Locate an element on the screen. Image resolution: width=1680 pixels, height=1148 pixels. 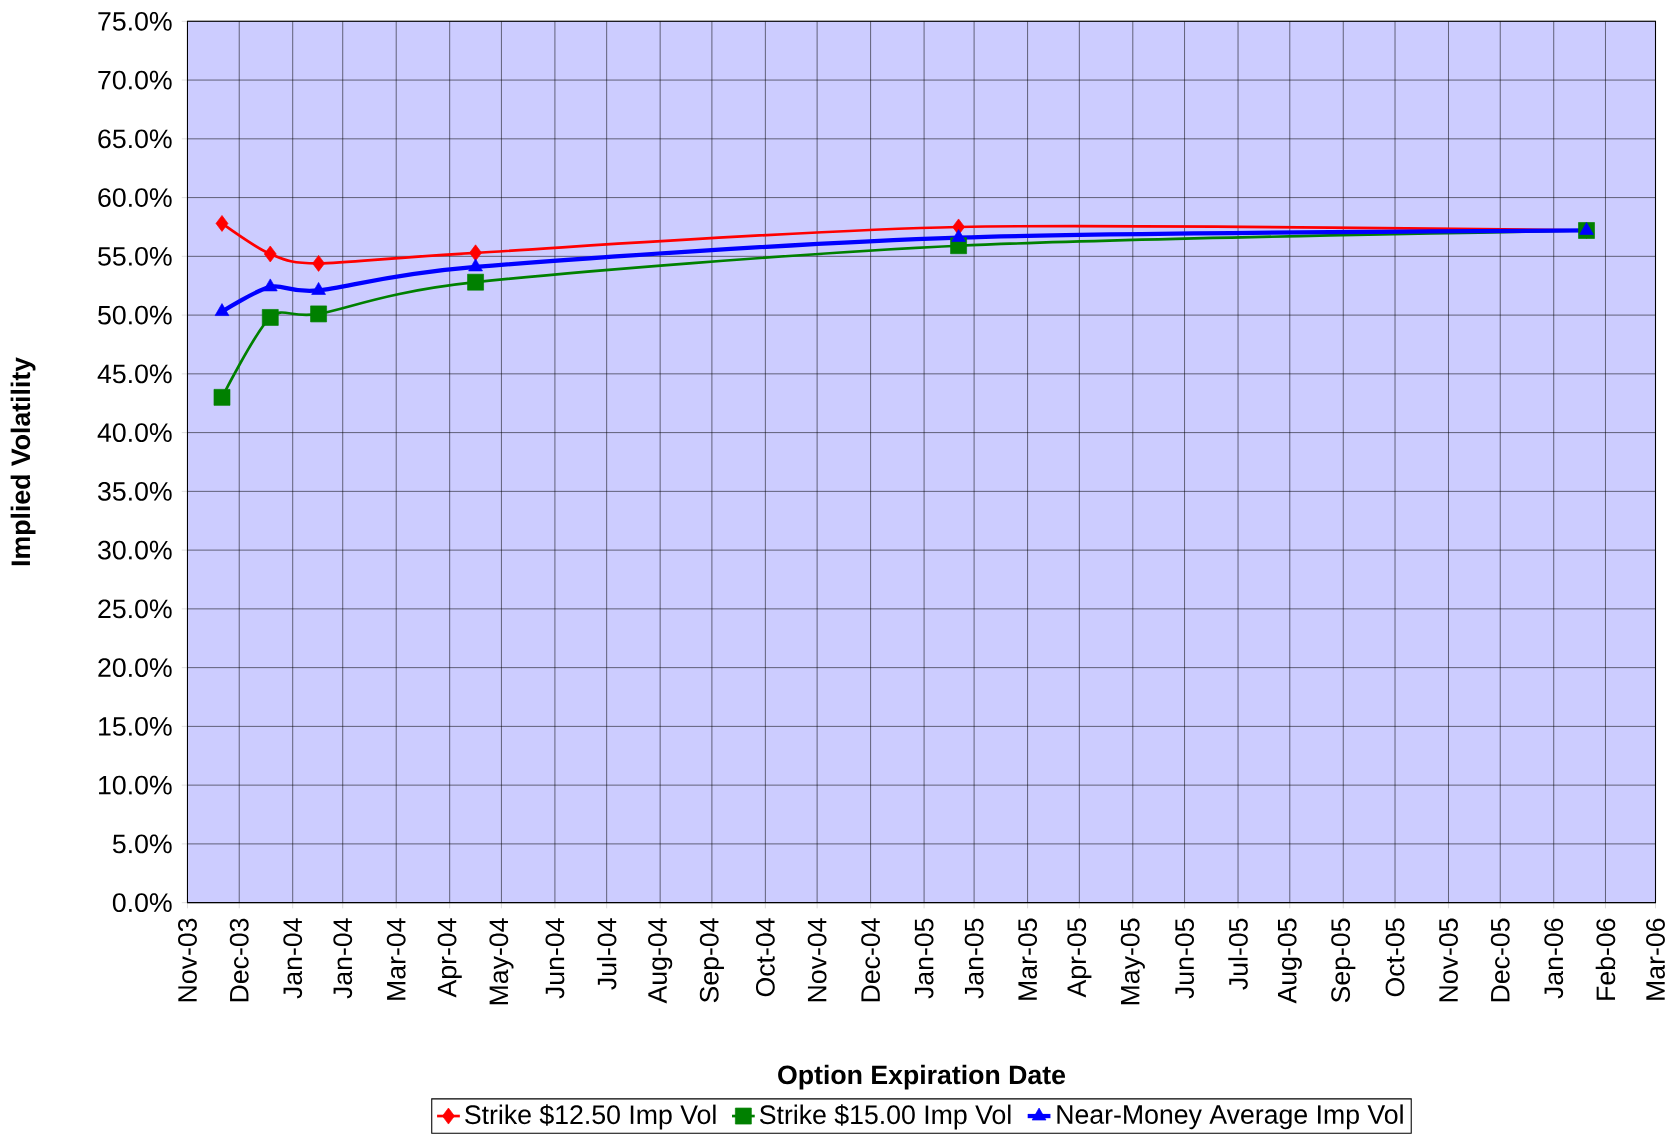
y-tick-label: 60.0% is located at coordinates (135, 198).